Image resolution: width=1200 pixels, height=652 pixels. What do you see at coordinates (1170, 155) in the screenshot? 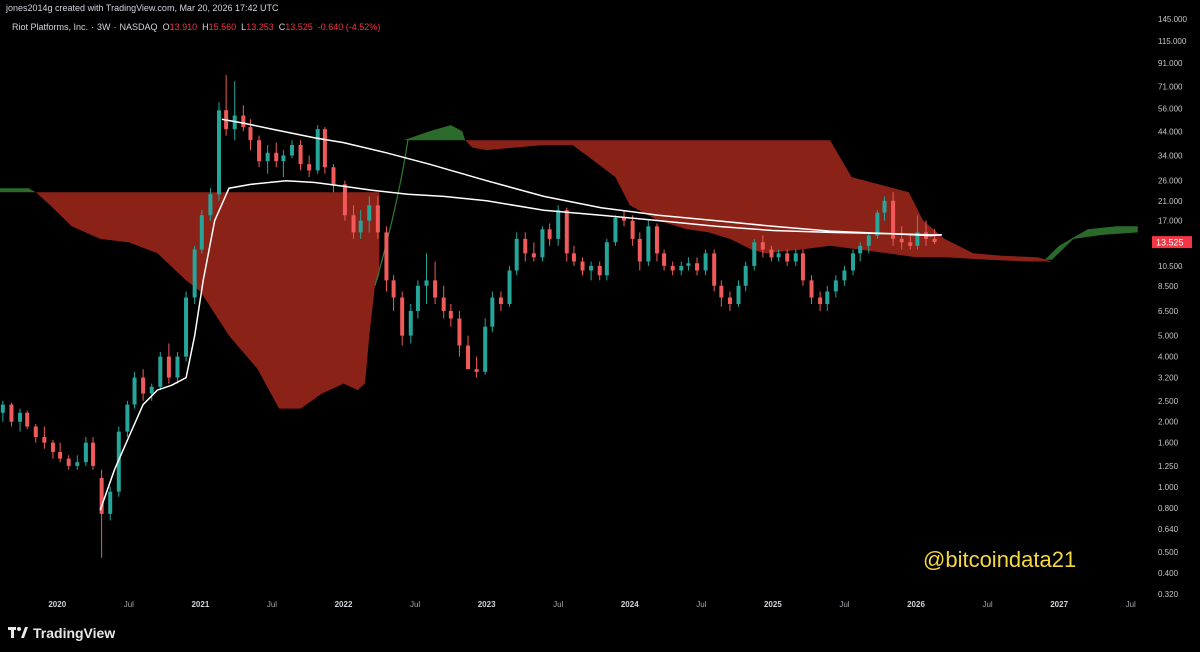
I see `y-tick-label: 34.000` at bounding box center [1170, 155].